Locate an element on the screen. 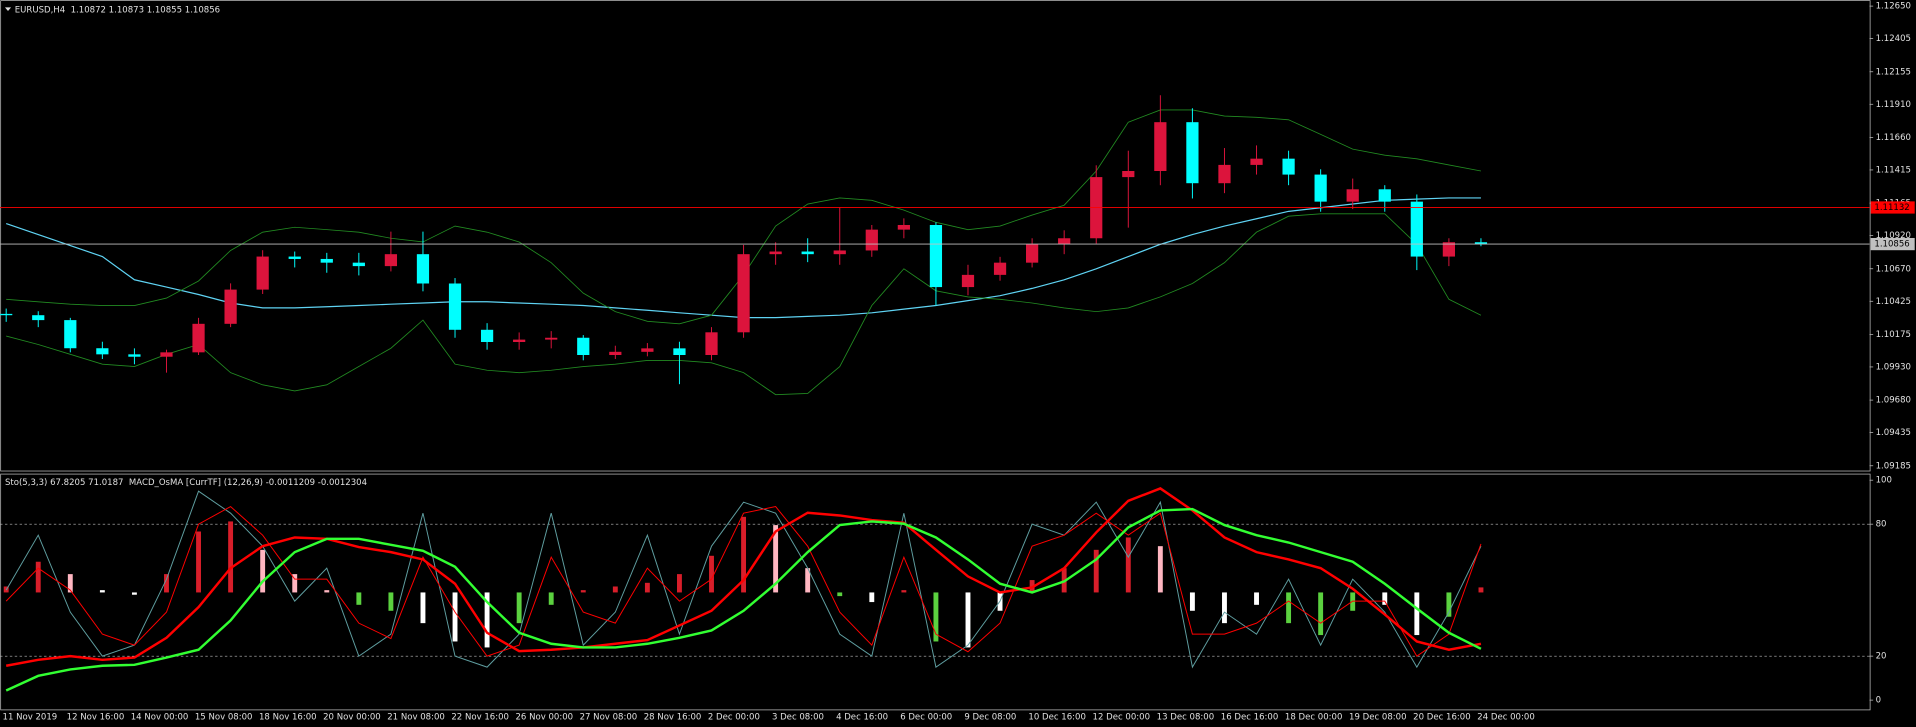 The height and width of the screenshot is (727, 1916). y-tick-label: 1.09435 is located at coordinates (1893, 433).